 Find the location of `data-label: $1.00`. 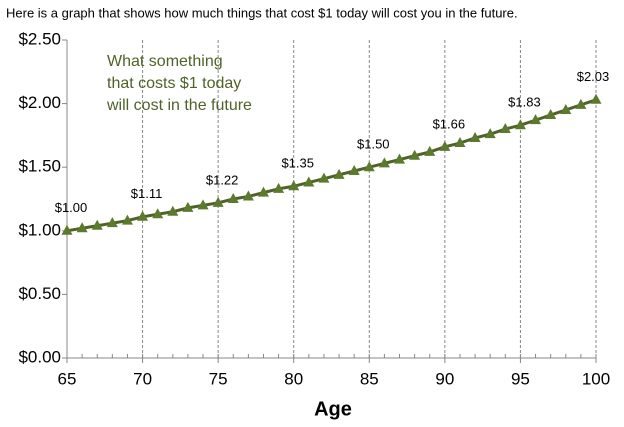

data-label: $1.00 is located at coordinates (71, 207).